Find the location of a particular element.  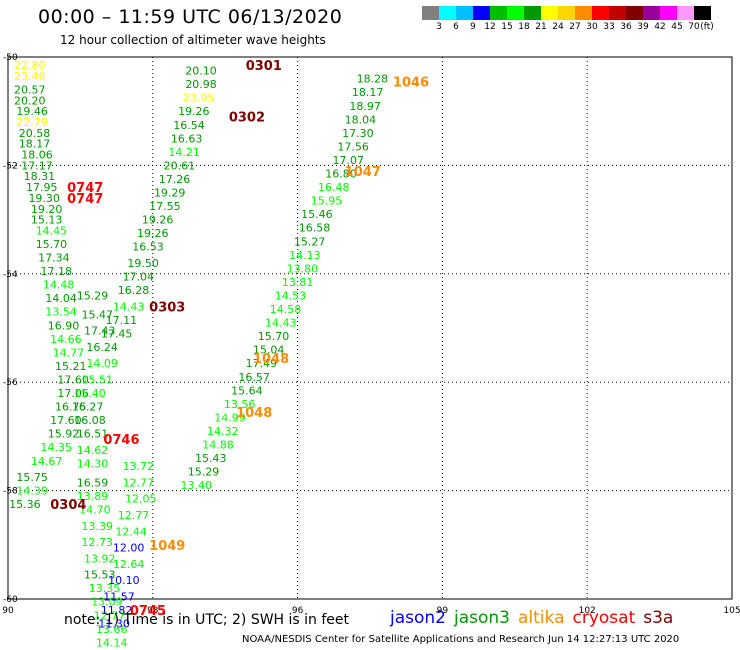

wave-height-label: 16.51 is located at coordinates (93, 434).